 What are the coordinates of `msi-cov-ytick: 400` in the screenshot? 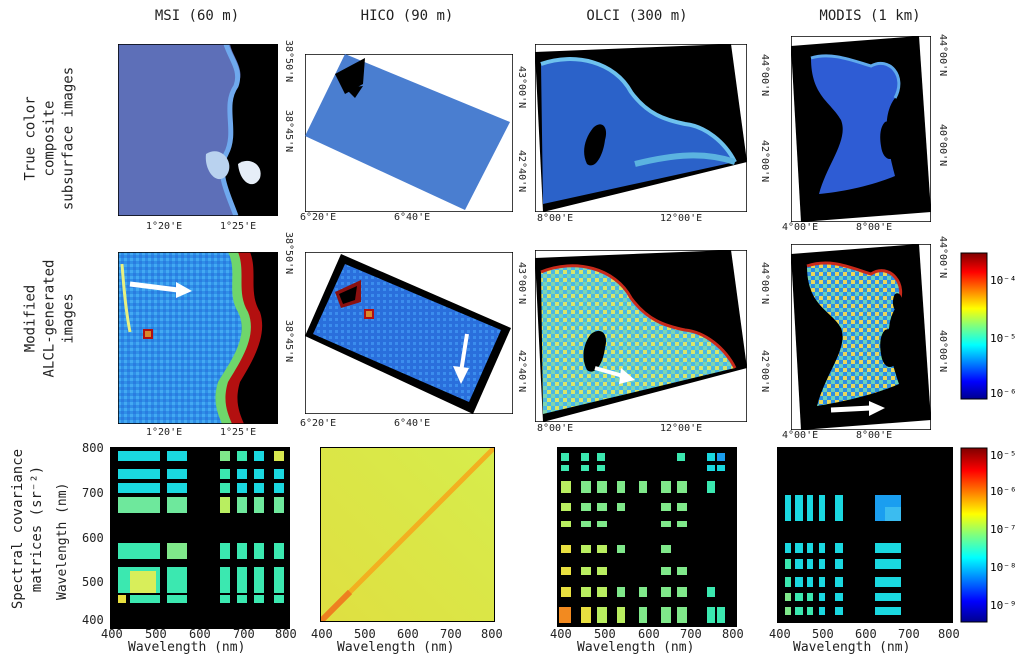 It's located at (93, 620).